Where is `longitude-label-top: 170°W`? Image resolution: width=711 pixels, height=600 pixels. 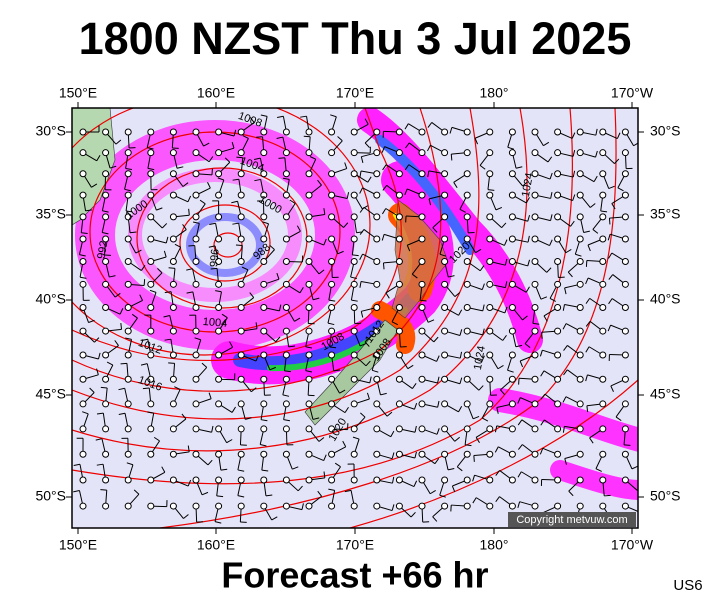
longitude-label-top: 170°W is located at coordinates (632, 93).